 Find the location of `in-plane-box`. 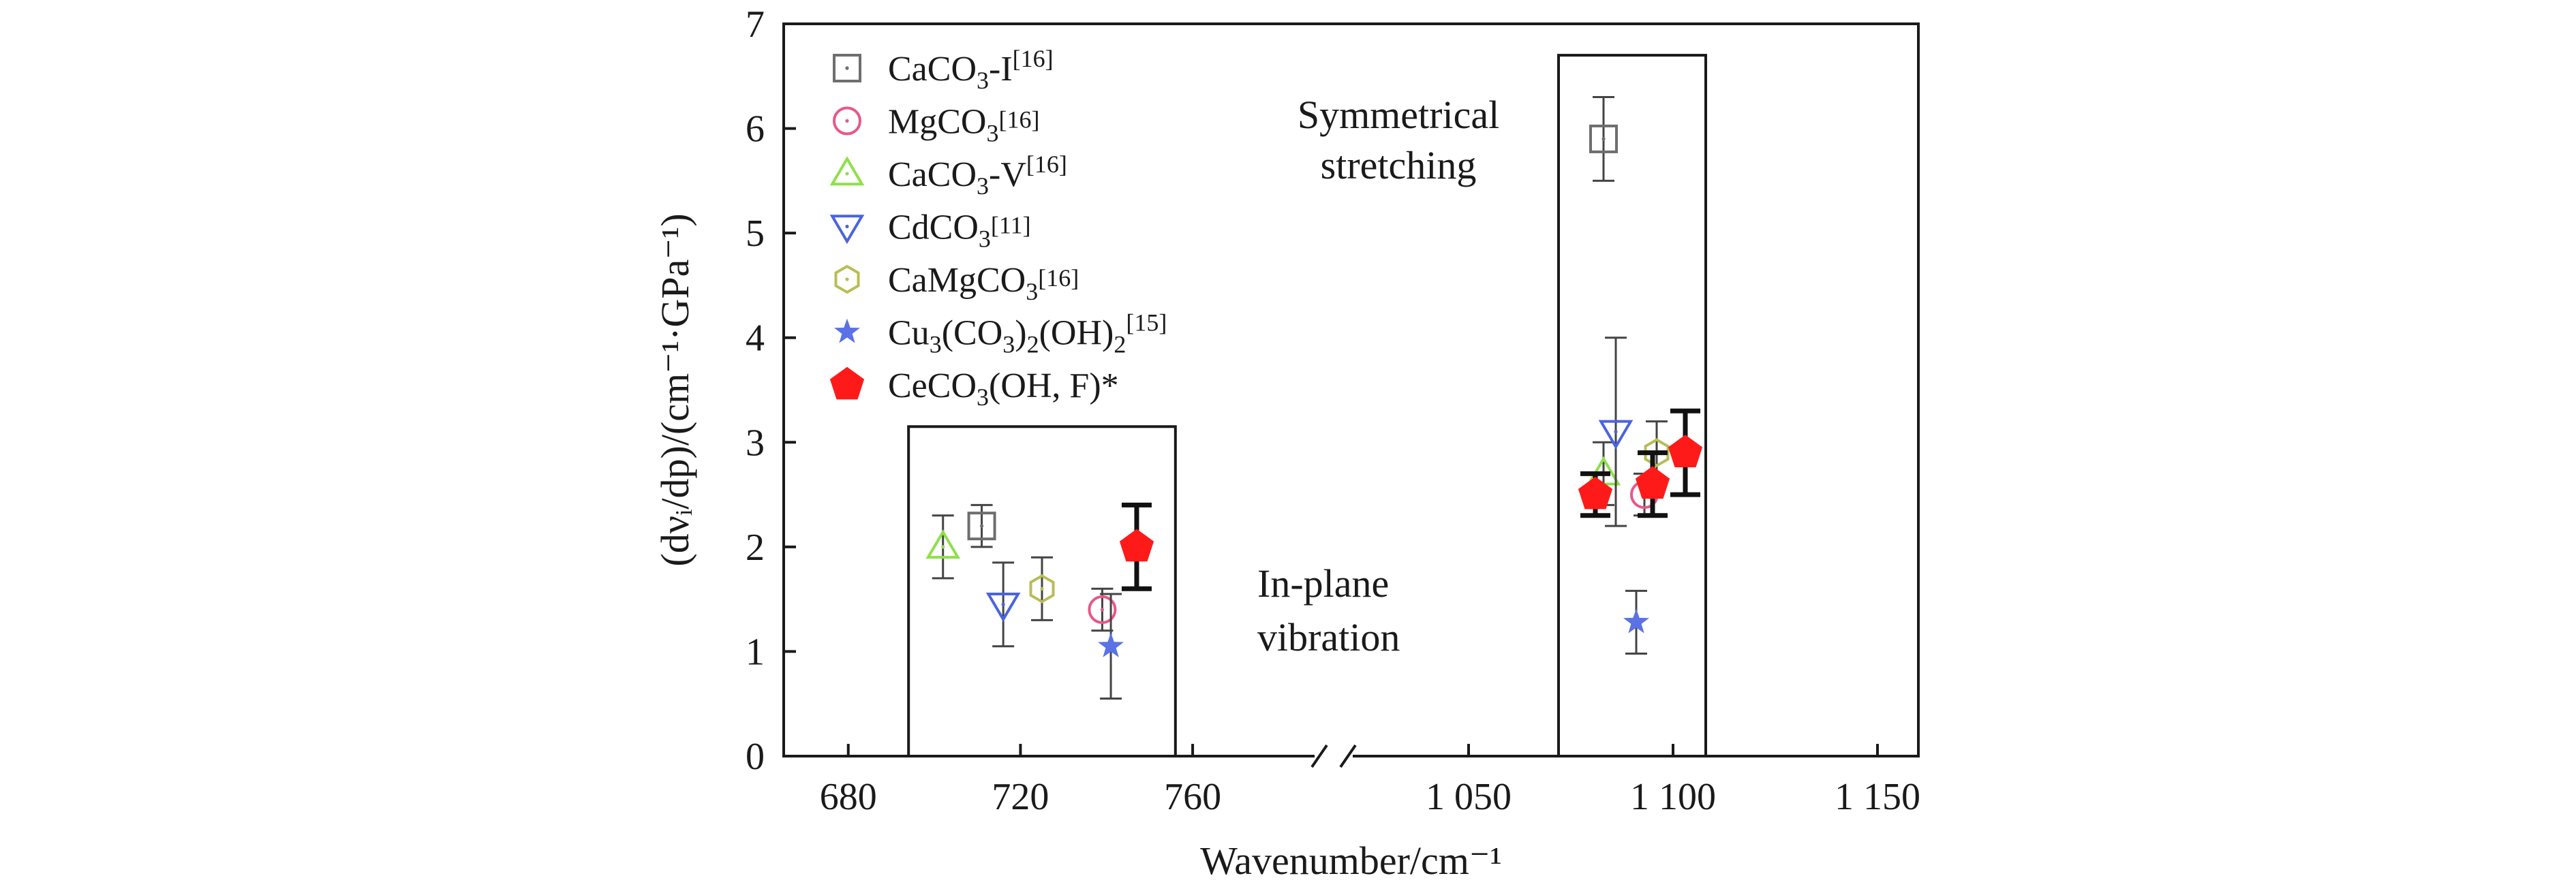

in-plane-box is located at coordinates (1042, 591).